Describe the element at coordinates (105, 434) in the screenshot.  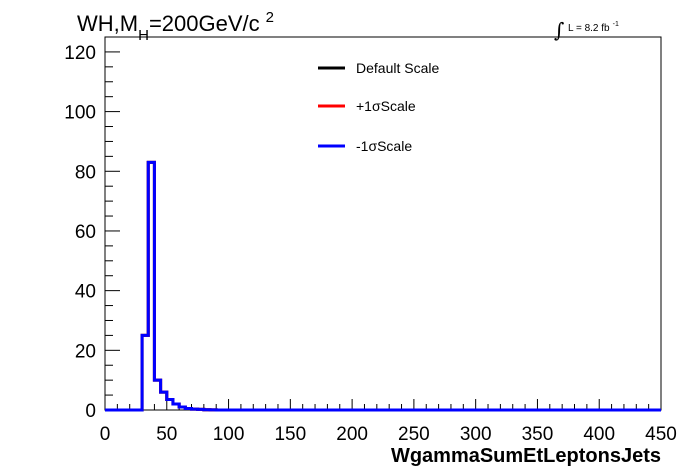
I see `x-tick-label: 0` at that location.